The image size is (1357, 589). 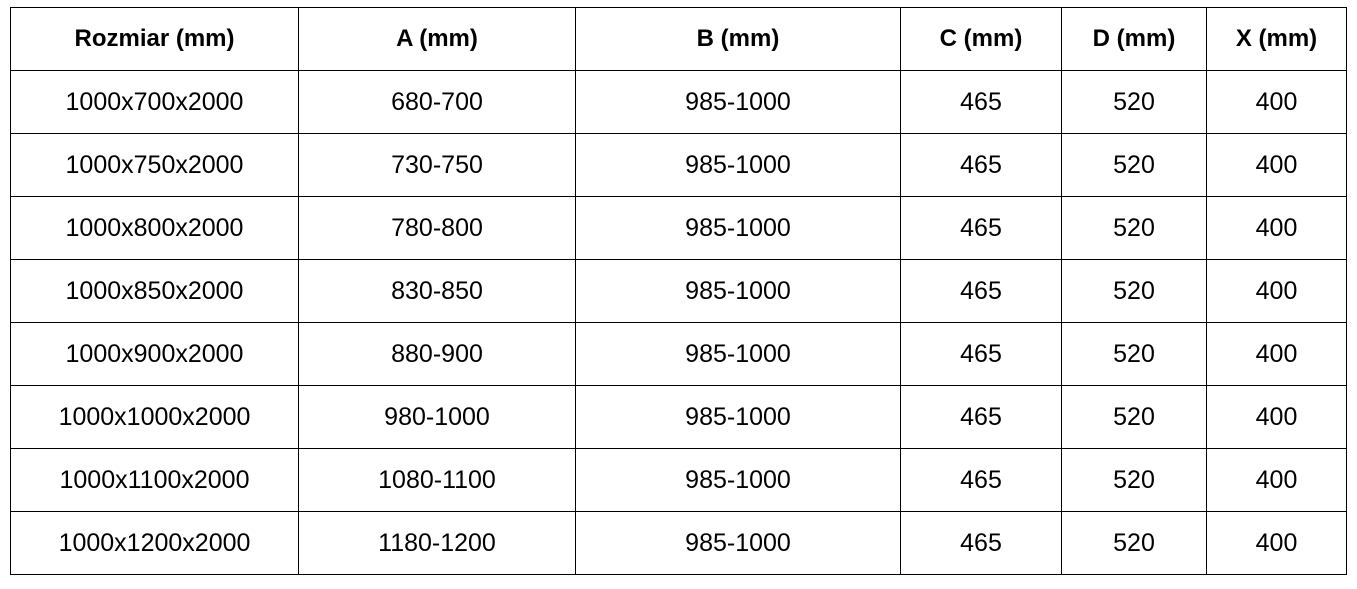 What do you see at coordinates (154, 543) in the screenshot?
I see `cell-size: 1000x1200x2000` at bounding box center [154, 543].